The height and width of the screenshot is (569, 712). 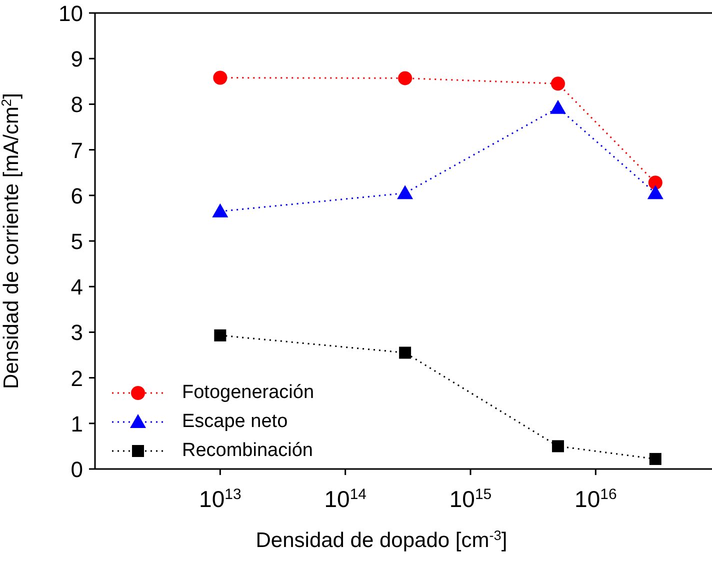 I want to click on y-tick-label: 7, so click(x=76, y=150).